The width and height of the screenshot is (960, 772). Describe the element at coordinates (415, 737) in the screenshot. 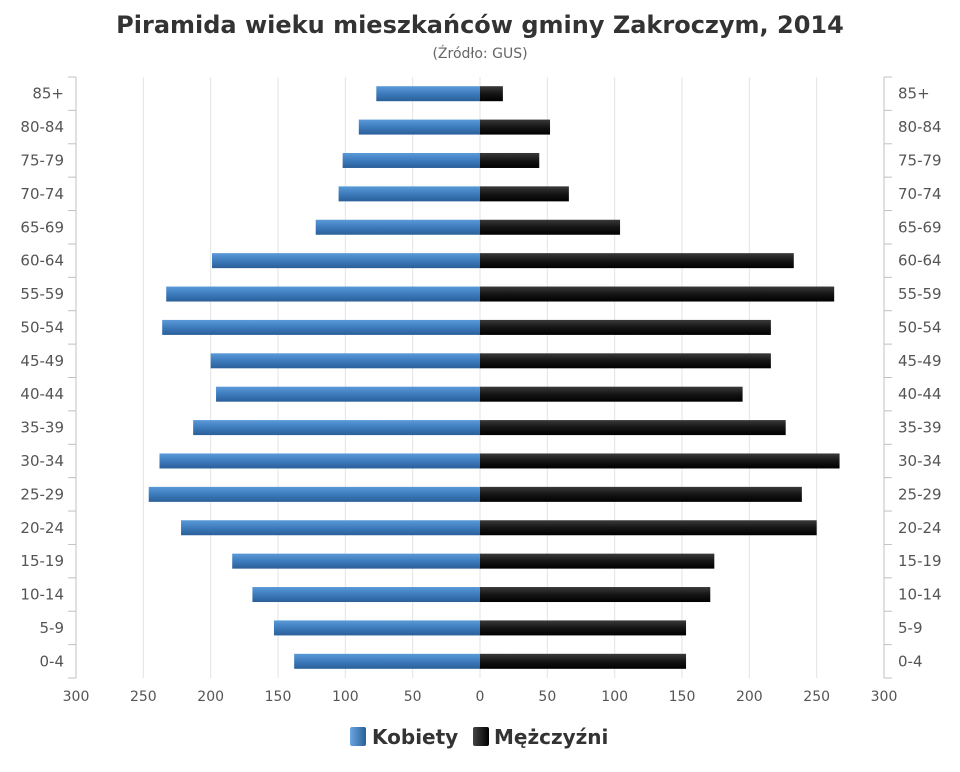

I see `legend-label-kobiety: Kobiety` at that location.